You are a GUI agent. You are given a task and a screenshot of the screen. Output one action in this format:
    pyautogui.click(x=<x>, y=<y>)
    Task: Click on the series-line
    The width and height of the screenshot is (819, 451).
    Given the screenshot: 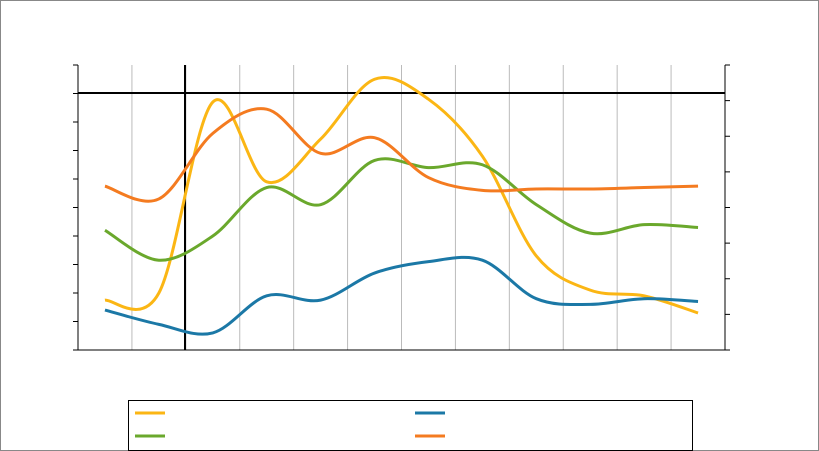 What is the action you would take?
    pyautogui.click(x=401, y=295)
    